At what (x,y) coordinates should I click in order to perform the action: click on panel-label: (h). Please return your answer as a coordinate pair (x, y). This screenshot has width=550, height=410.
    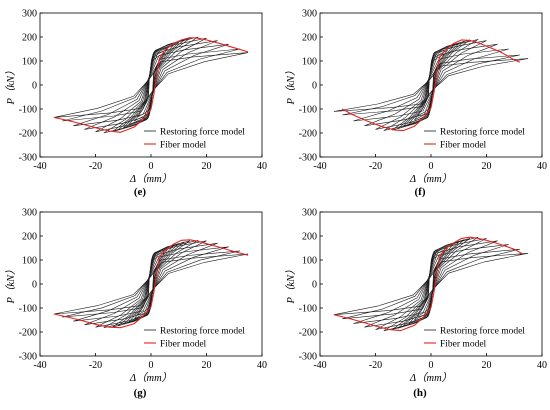
    Looking at the image, I should click on (420, 393).